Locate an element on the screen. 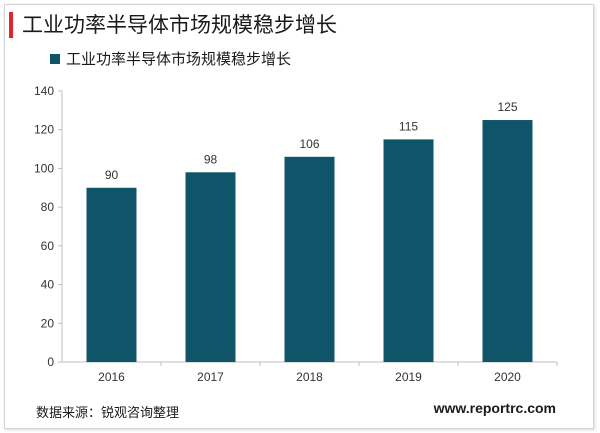 Image resolution: width=600 pixels, height=433 pixels. y-tick-label: 100 is located at coordinates (44, 168).